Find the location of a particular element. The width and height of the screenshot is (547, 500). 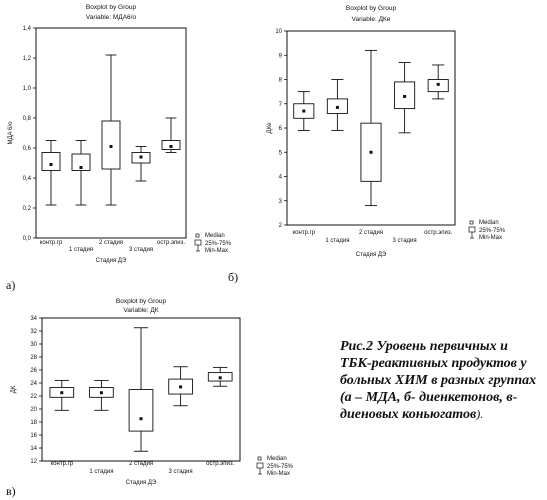

y-tick-label: 6 is located at coordinates (281, 129).